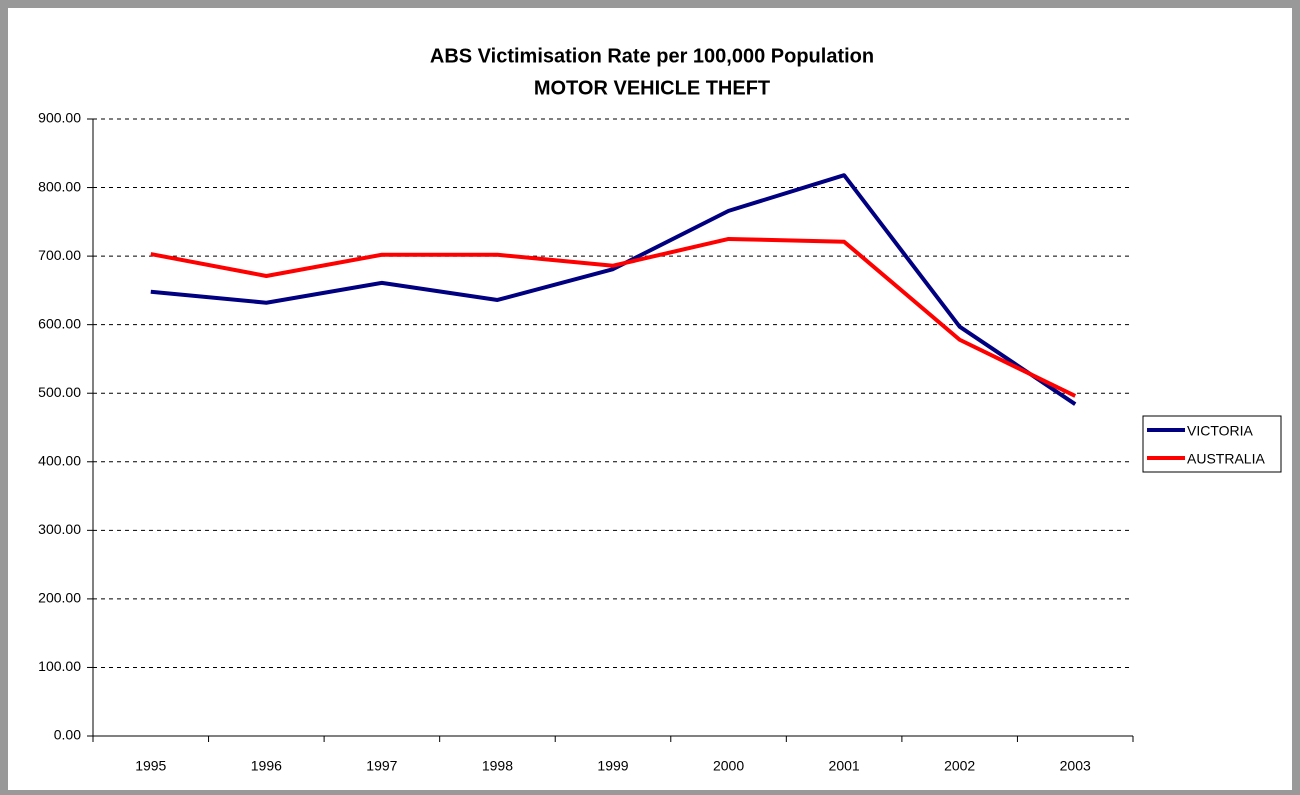  Describe the element at coordinates (497, 766) in the screenshot. I see `x-tick-label: 1998` at that location.